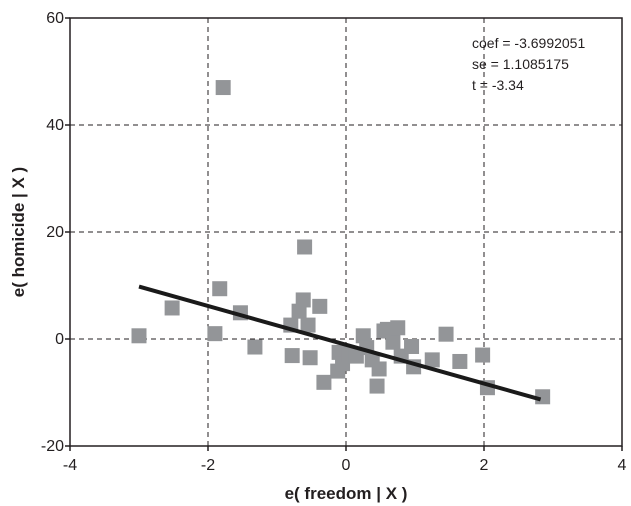 The width and height of the screenshot is (631, 506). I want to click on y-tick-label: 60, so click(55, 18).